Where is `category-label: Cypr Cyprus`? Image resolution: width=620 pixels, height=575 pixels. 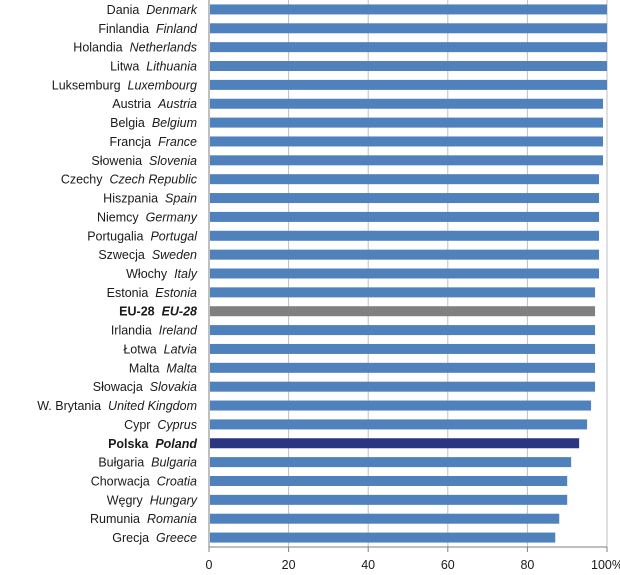 category-label: Cypr Cyprus is located at coordinates (160, 425).